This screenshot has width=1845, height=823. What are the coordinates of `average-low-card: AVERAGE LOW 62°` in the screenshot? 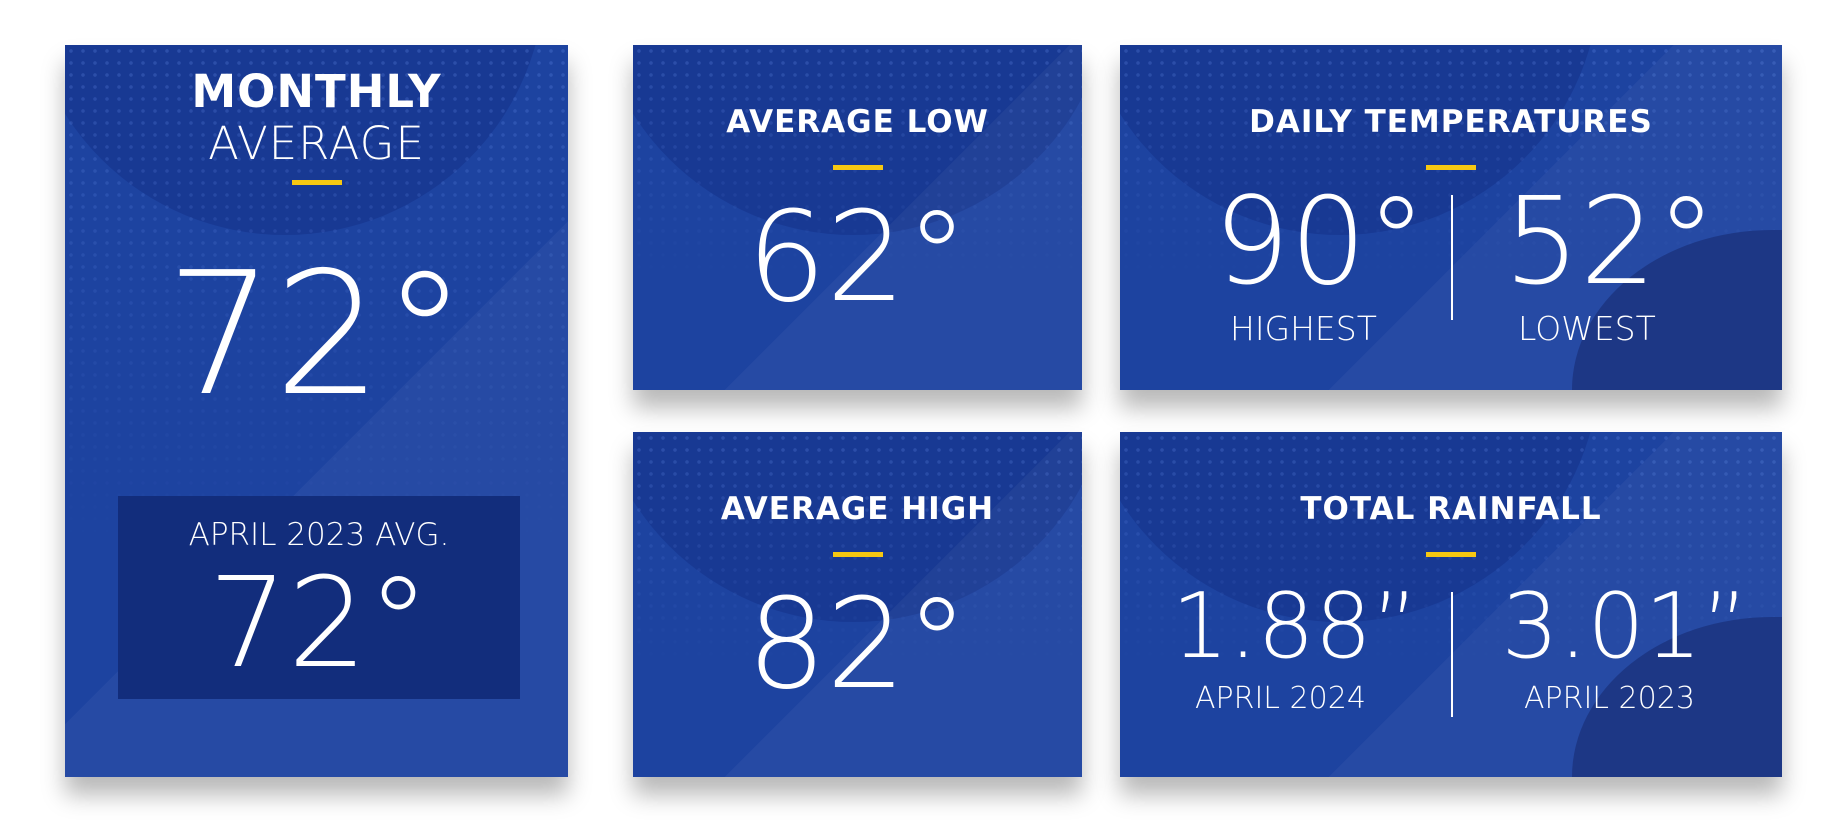 It's located at (857, 217).